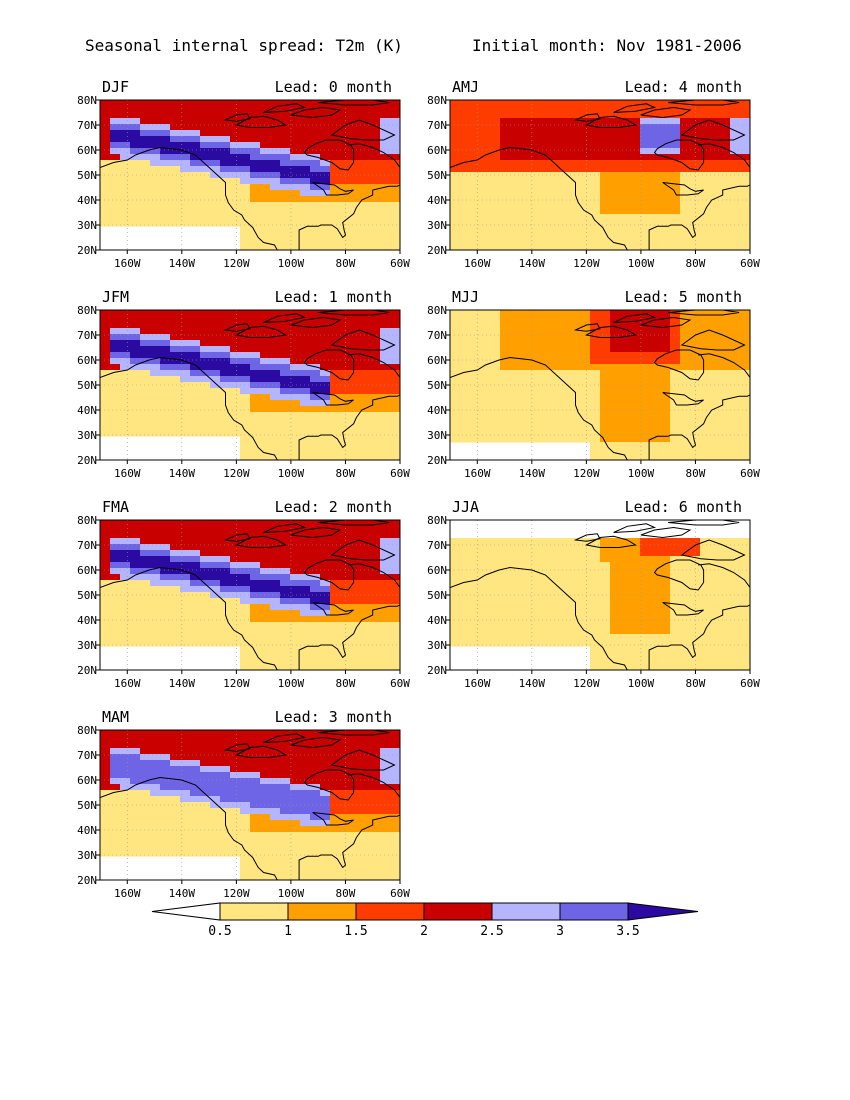 This screenshot has height=1100, width=850. What do you see at coordinates (333, 87) in the screenshot?
I see `panel-lead-label: Lead: 0 month` at bounding box center [333, 87].